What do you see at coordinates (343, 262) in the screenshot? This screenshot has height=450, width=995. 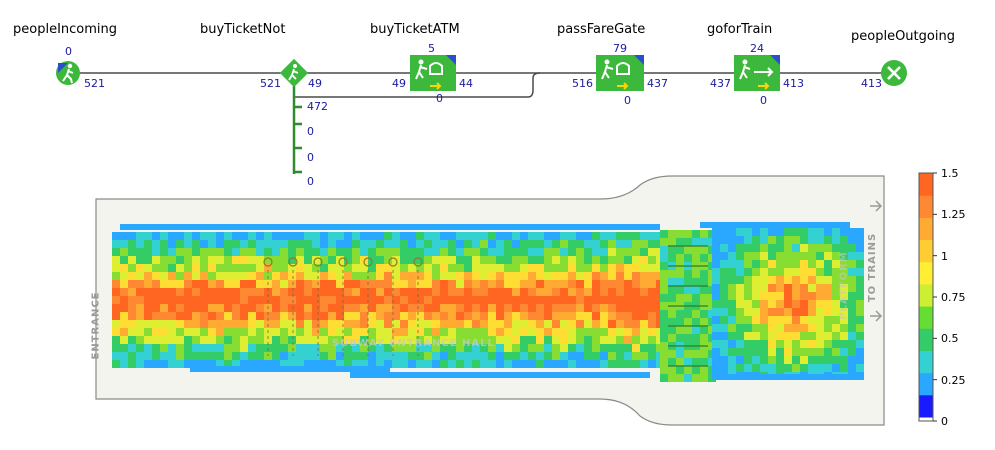 I see `atm-marker` at bounding box center [343, 262].